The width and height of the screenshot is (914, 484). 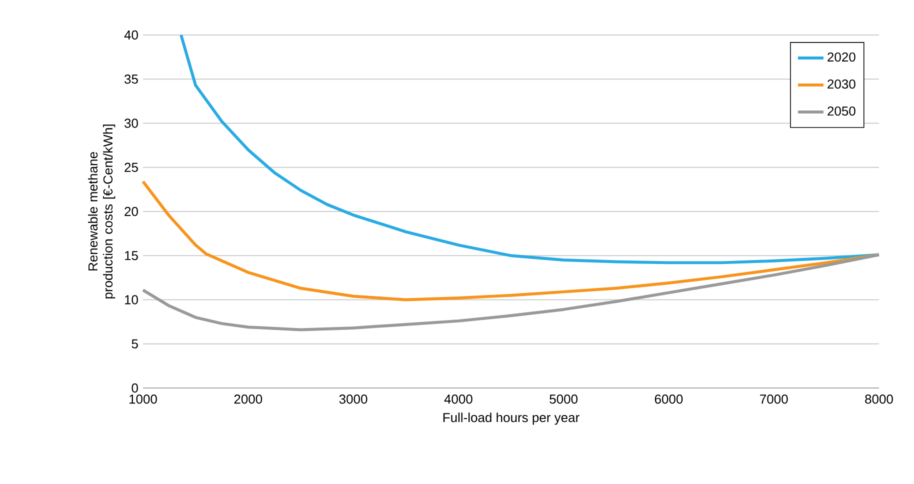 I want to click on x-tick-label: 2000, so click(x=248, y=399).